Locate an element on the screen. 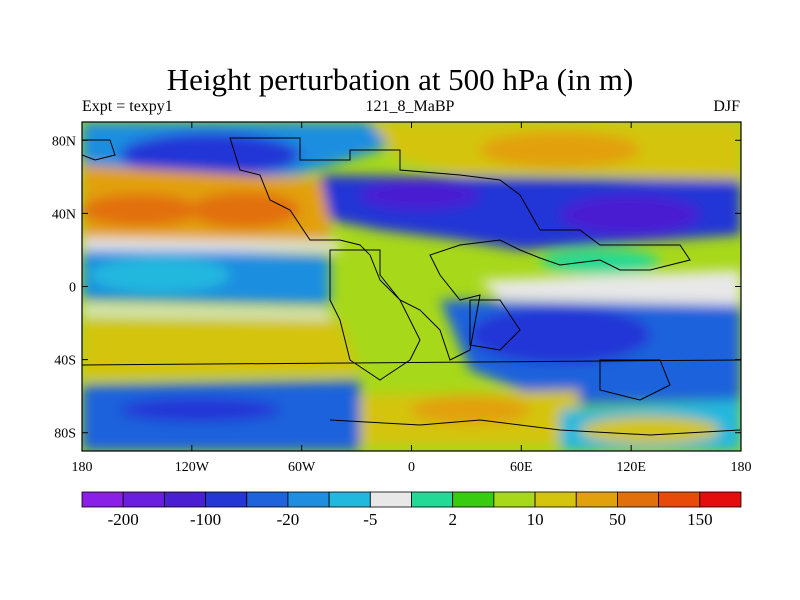 The image size is (800, 600). y-tick-label: 80N is located at coordinates (64, 141).